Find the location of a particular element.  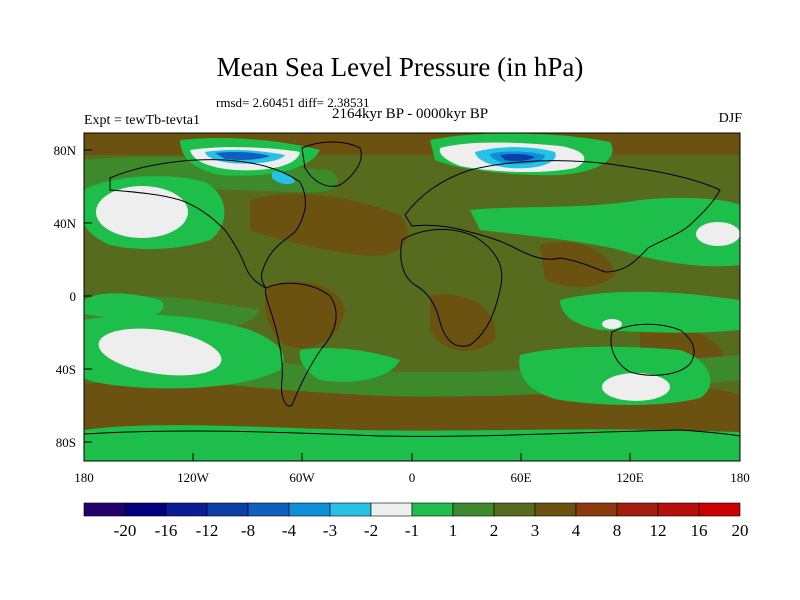

north-america-outline is located at coordinates (207, 224).